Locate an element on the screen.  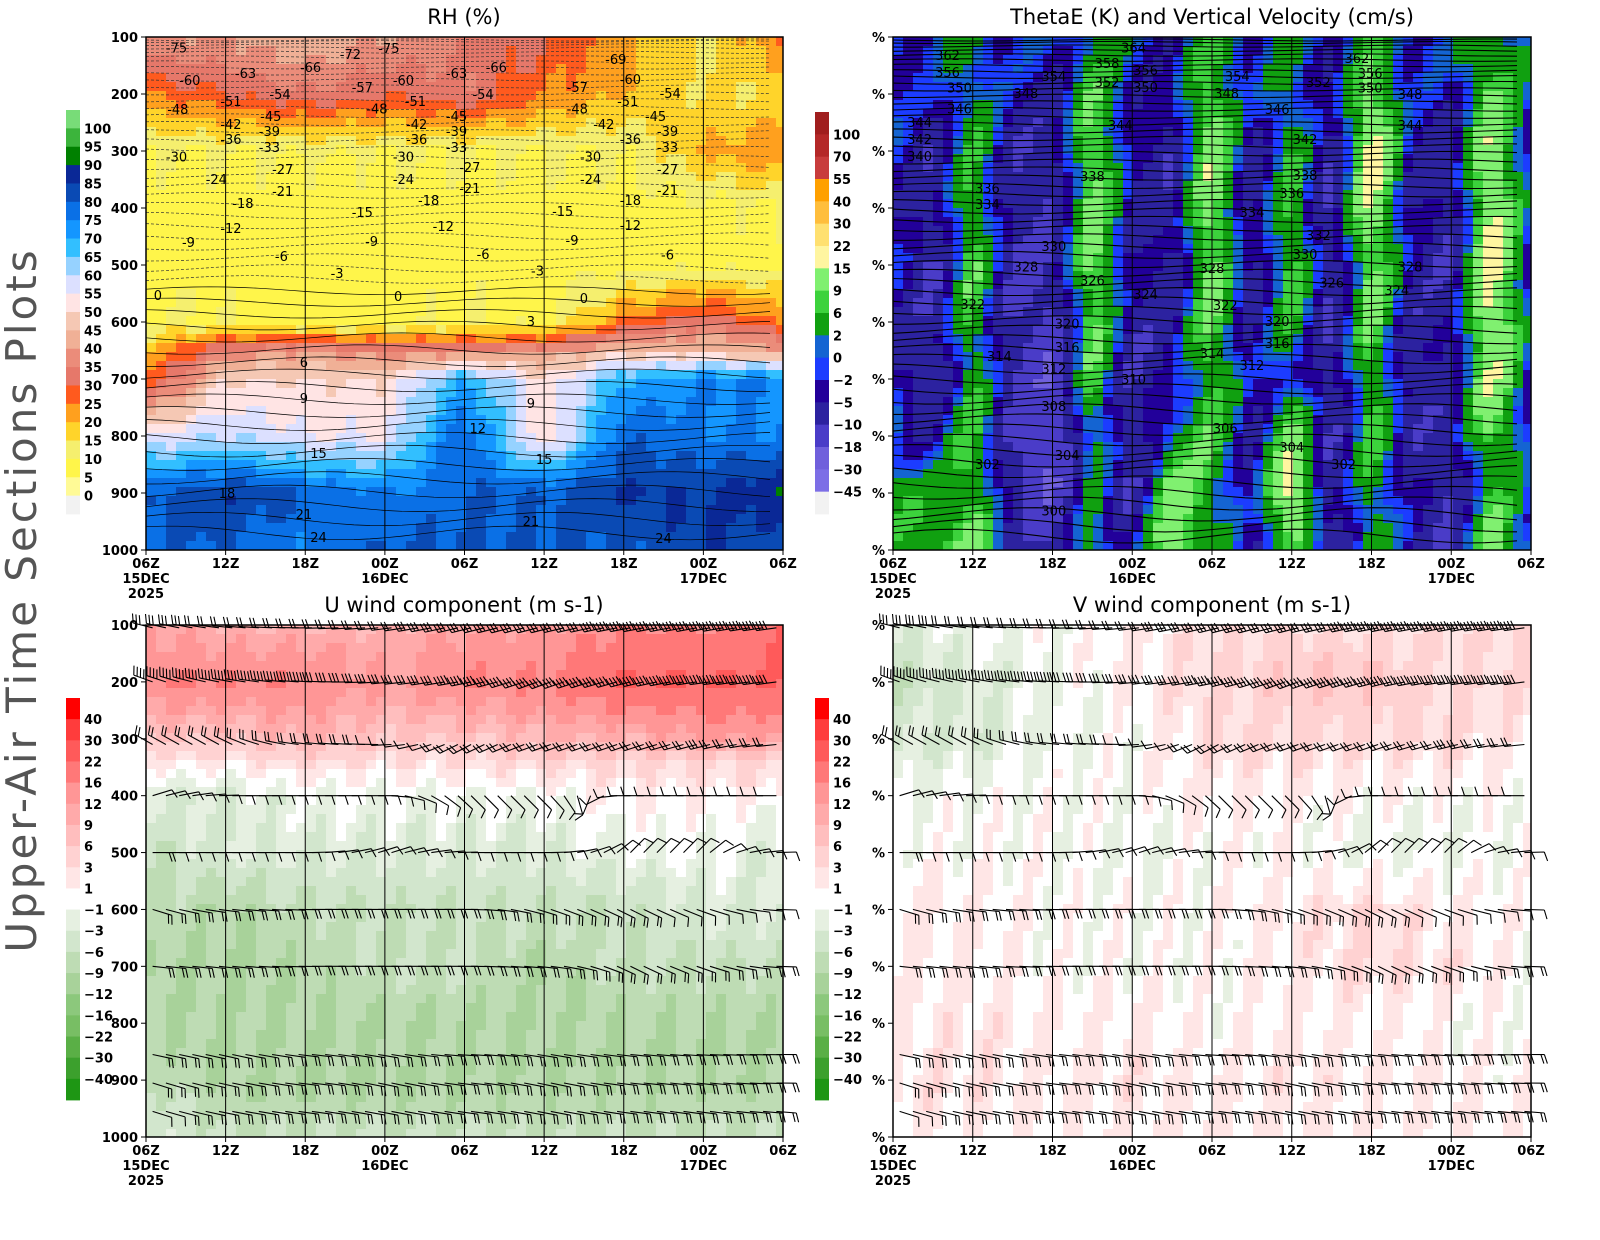
contour-label: -21 is located at coordinates (469, 189).